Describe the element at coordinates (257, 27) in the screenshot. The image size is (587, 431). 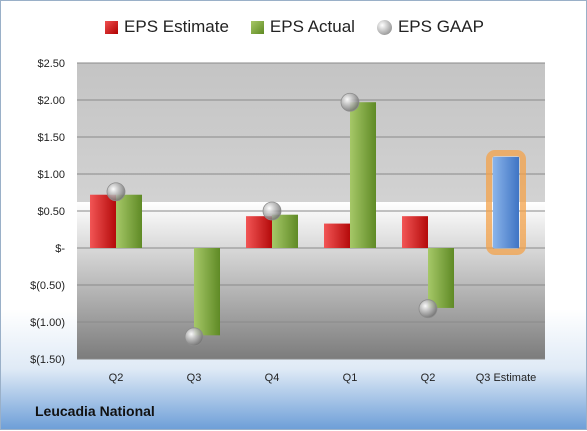
I see `legend-swatch-actual` at that location.